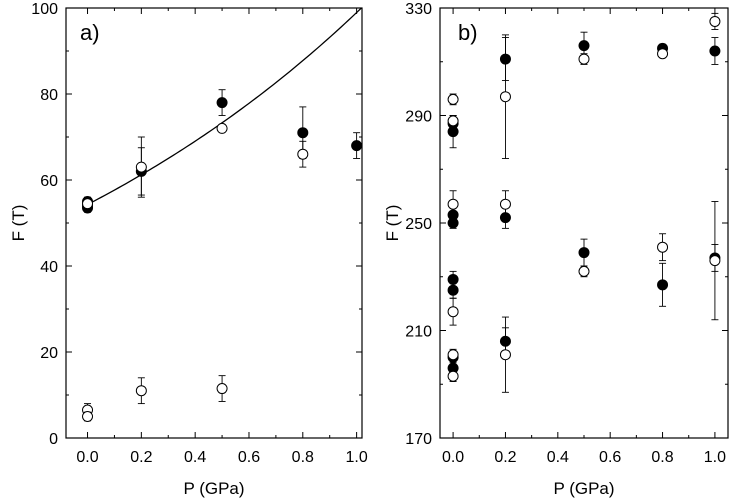 The image size is (732, 502). What do you see at coordinates (418, 439) in the screenshot?
I see `y-tick-label: 170` at bounding box center [418, 439].